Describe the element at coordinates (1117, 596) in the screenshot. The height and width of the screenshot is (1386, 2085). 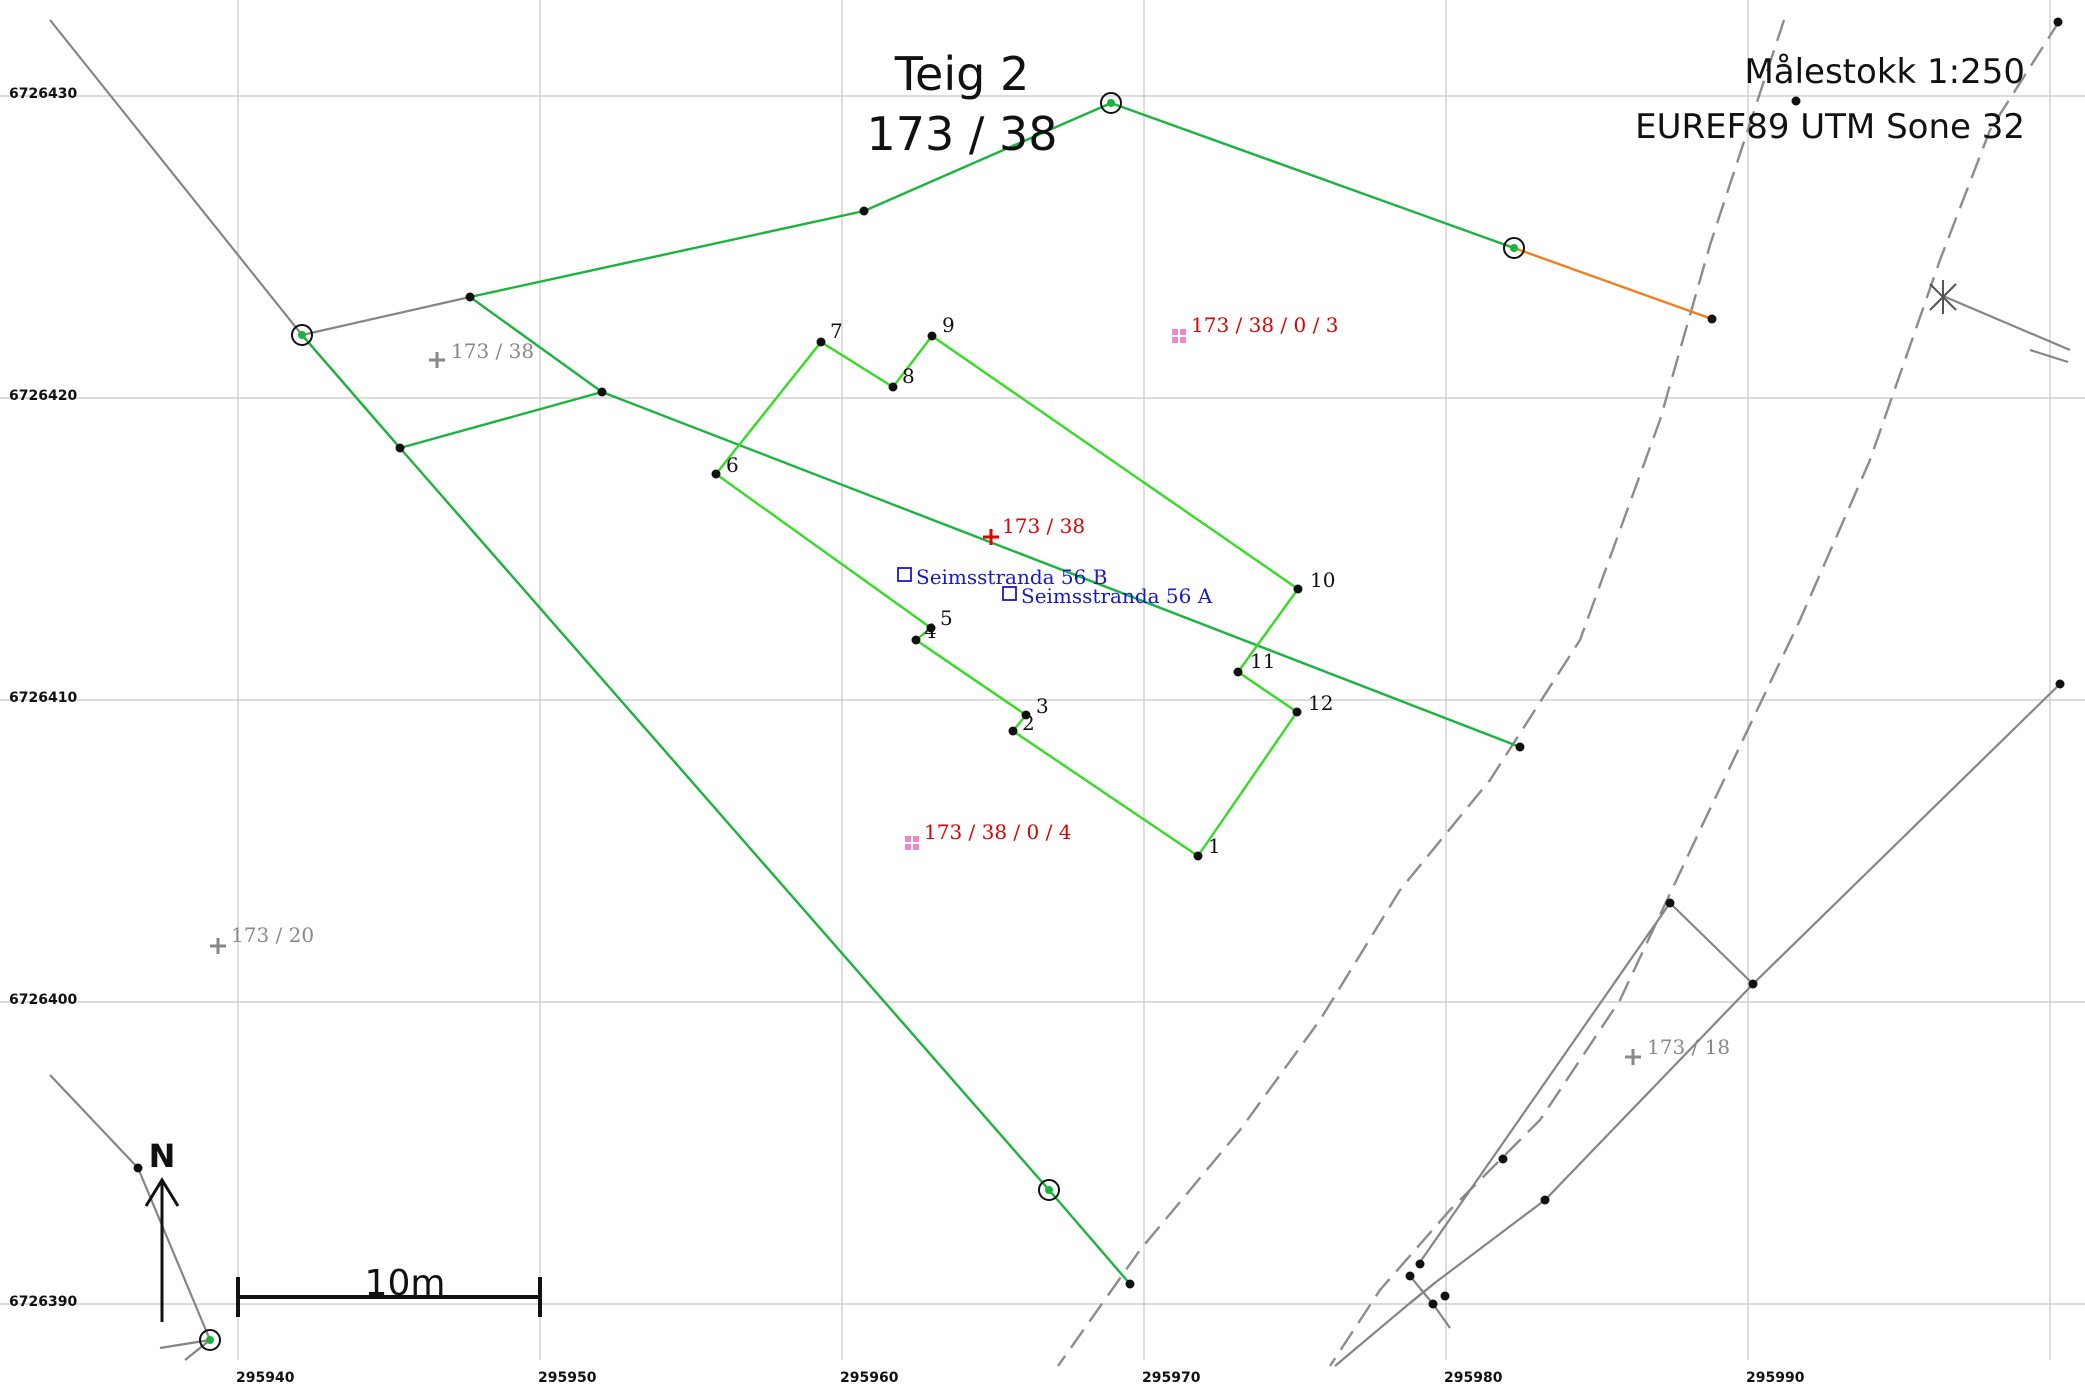
I see `address-text: Seimsstranda 56 A` at that location.